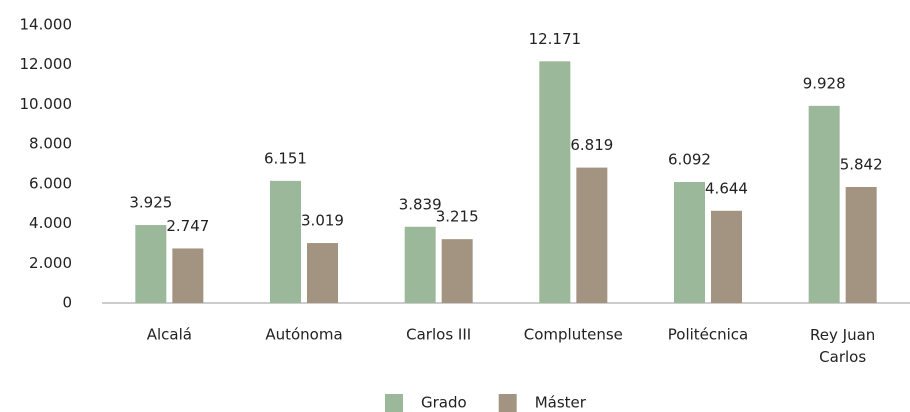 Image resolution: width=910 pixels, height=412 pixels. I want to click on y-tick-label: 0, so click(67, 303).